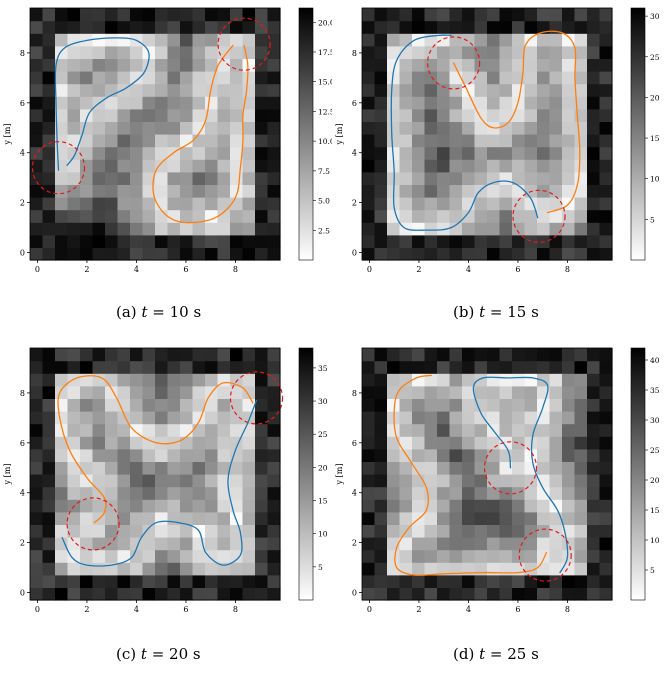  What do you see at coordinates (185, 269) in the screenshot?
I see `x-tick-label: 6` at bounding box center [185, 269].